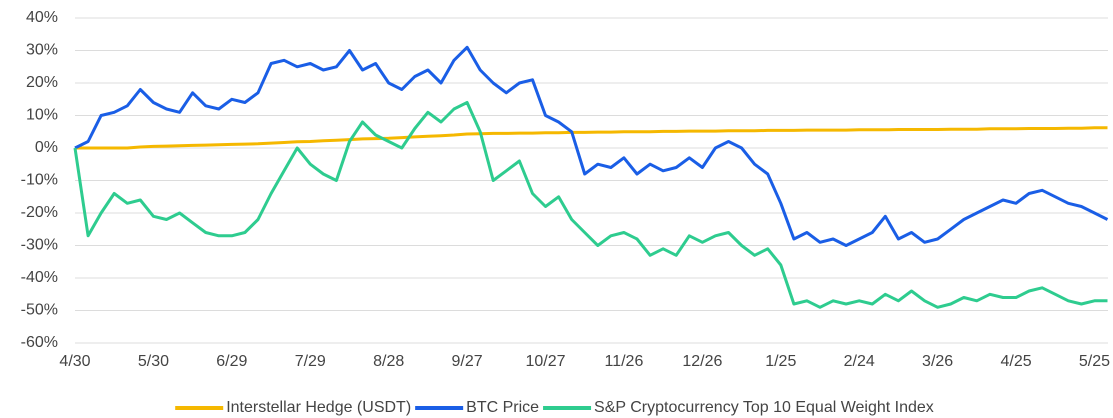 This screenshot has height=418, width=1113. I want to click on y-tick-label: 30%, so click(42, 50).